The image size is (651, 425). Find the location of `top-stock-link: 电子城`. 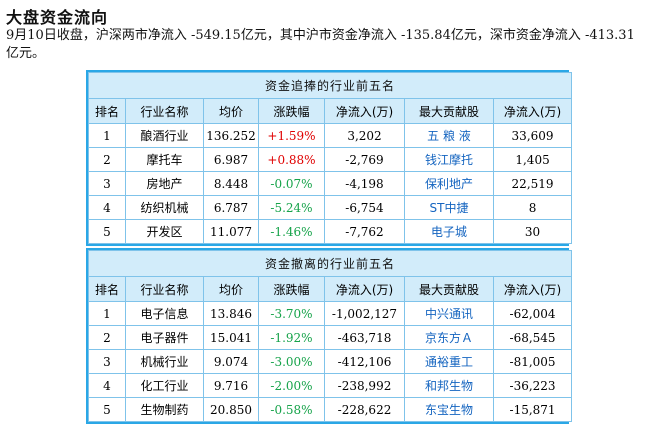

top-stock-link: 电子城 is located at coordinates (449, 231).